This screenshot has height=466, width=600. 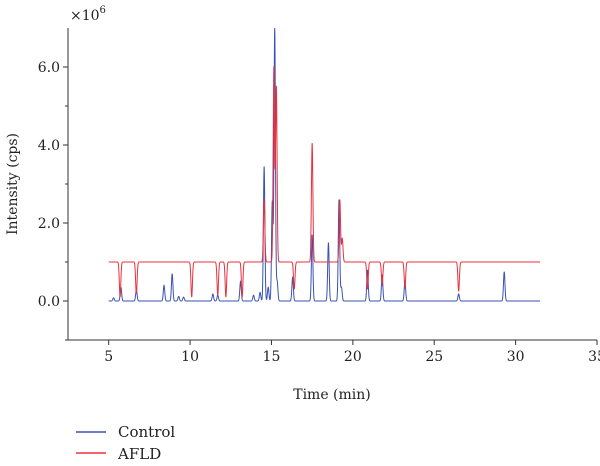 What do you see at coordinates (272, 357) in the screenshot?
I see `x-tick-label: 15` at bounding box center [272, 357].